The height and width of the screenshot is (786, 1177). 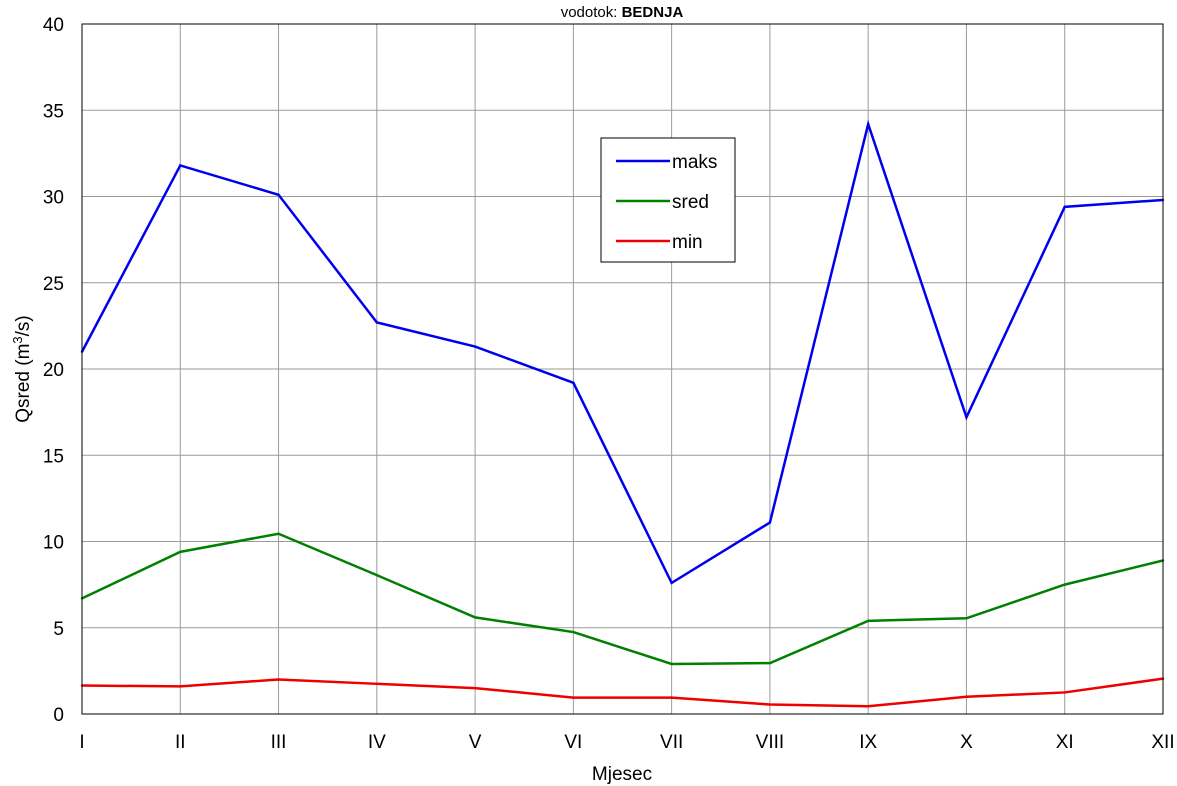 I want to click on chart-title-river: BEDNJA, so click(x=653, y=12).